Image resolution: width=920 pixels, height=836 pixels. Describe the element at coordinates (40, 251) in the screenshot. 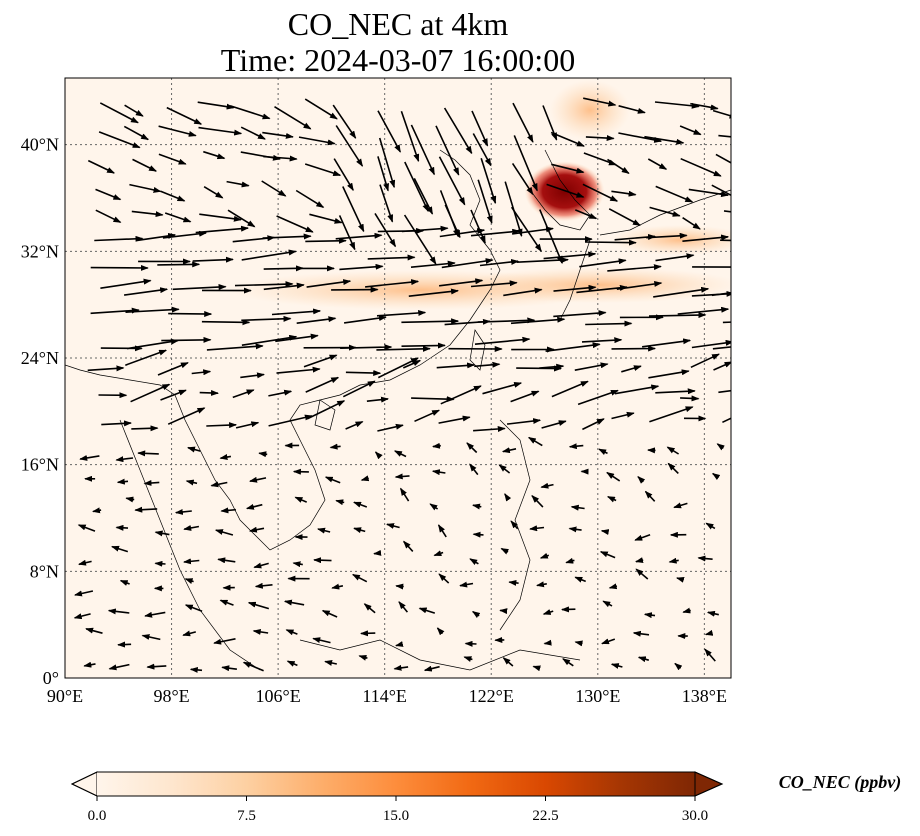

I see `lat-tick-label: 32°N` at that location.